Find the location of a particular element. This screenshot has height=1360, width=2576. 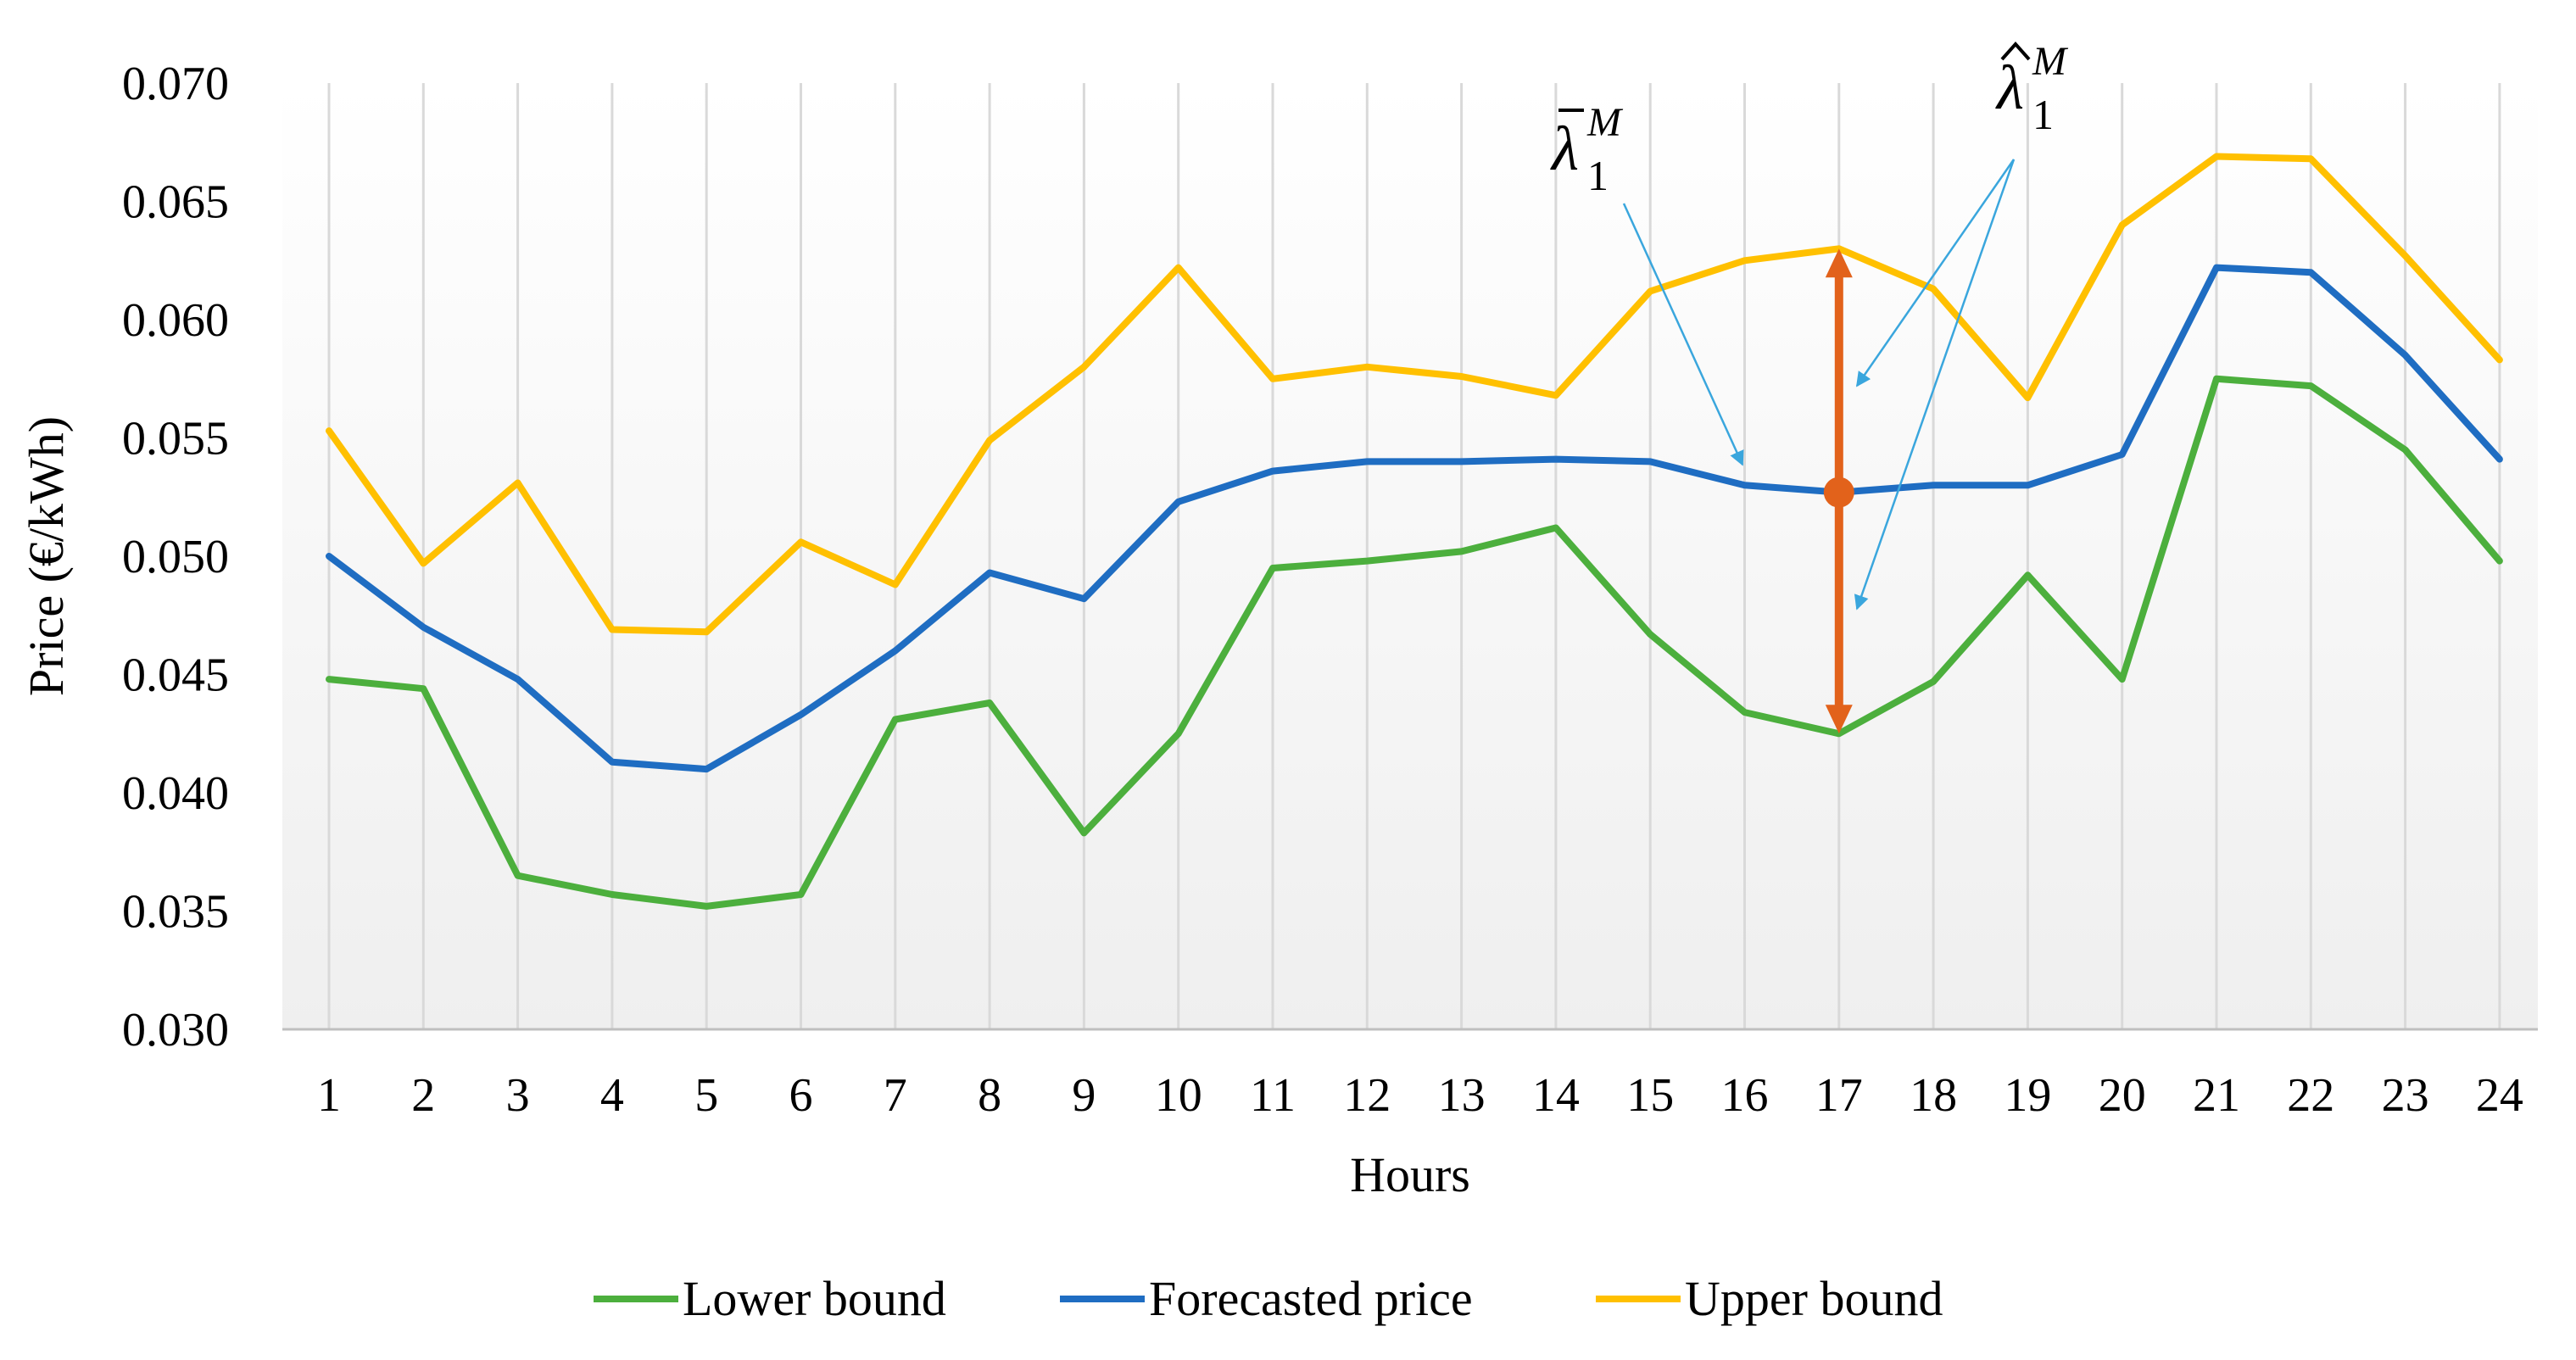

label-lambda-bar: λ 1 M is located at coordinates (1587, 149).